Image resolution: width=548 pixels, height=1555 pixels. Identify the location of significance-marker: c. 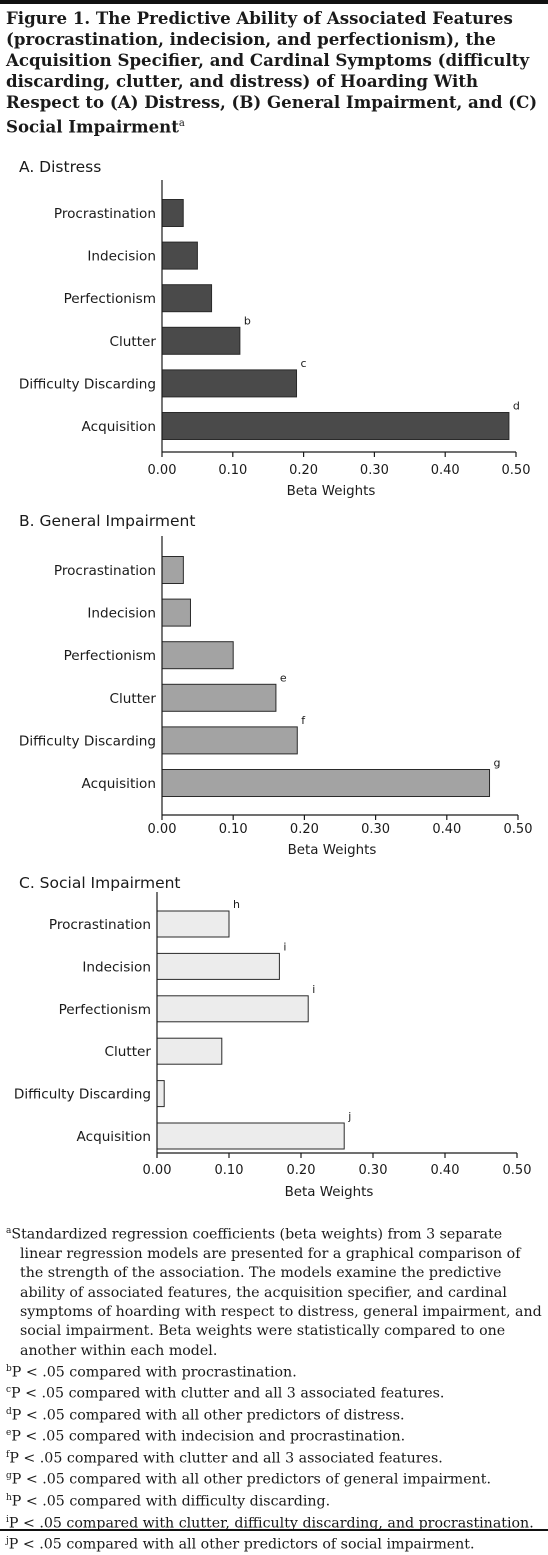
(304, 363).